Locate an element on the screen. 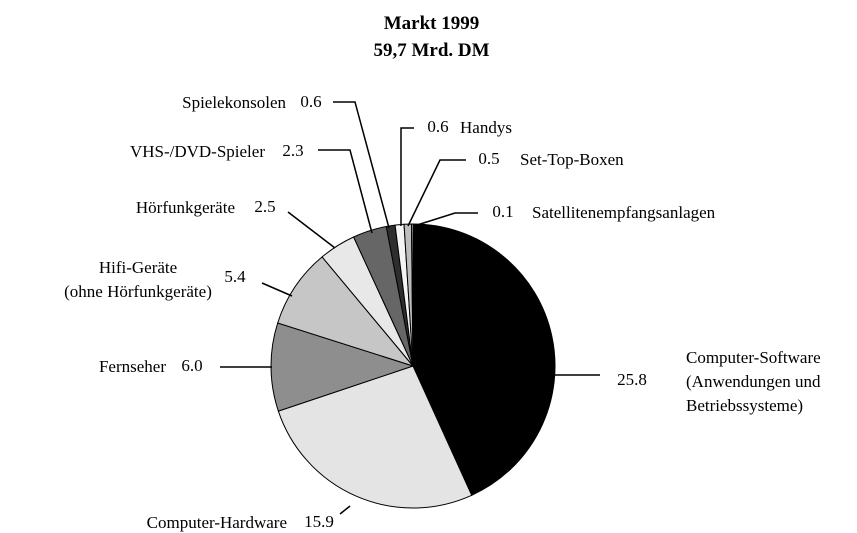  value-label: 5.4 is located at coordinates (235, 276).